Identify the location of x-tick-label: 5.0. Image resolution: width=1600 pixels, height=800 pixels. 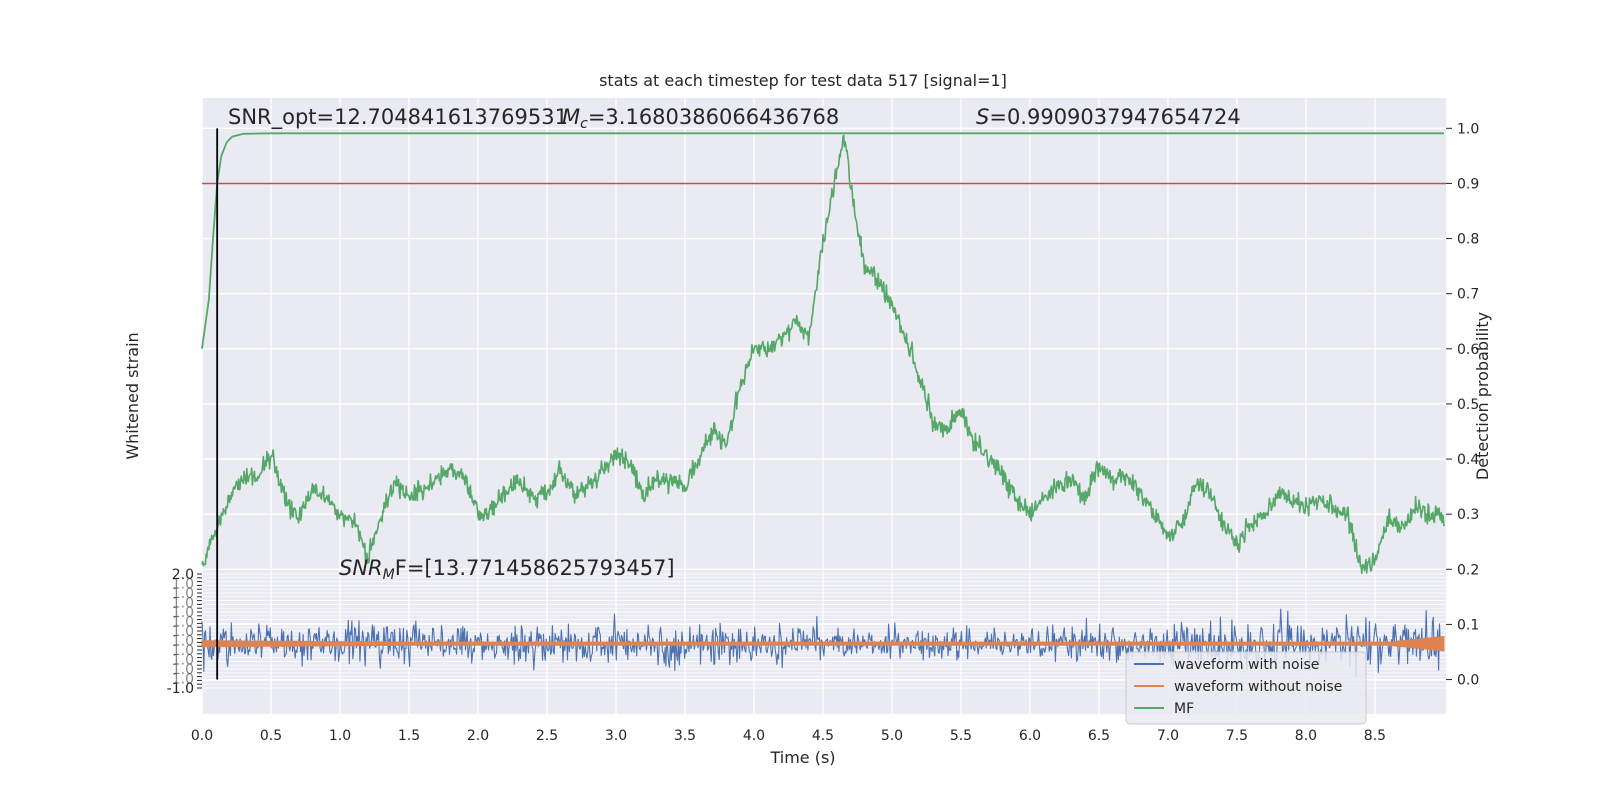
(892, 736).